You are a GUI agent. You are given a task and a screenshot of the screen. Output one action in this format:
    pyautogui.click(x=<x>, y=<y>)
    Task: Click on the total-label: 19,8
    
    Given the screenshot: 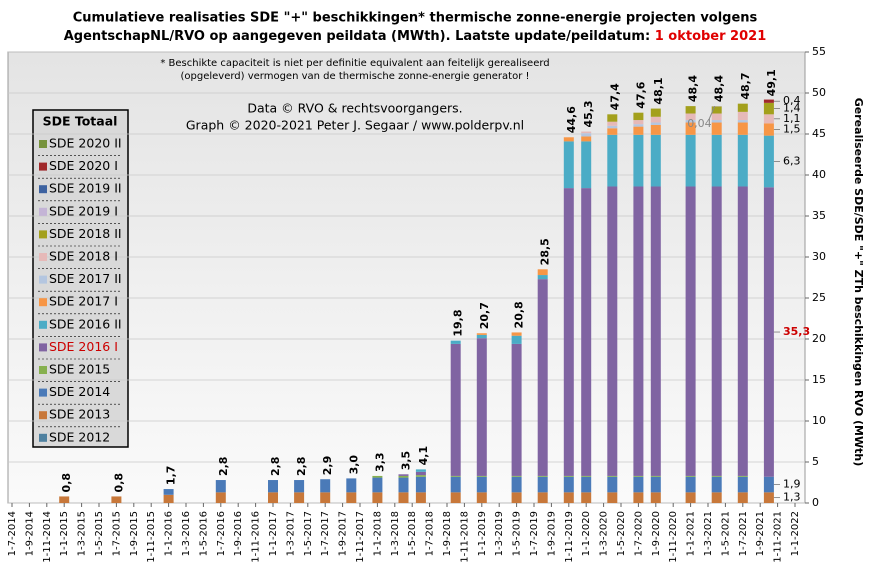 What is the action you would take?
    pyautogui.click(x=458, y=322)
    